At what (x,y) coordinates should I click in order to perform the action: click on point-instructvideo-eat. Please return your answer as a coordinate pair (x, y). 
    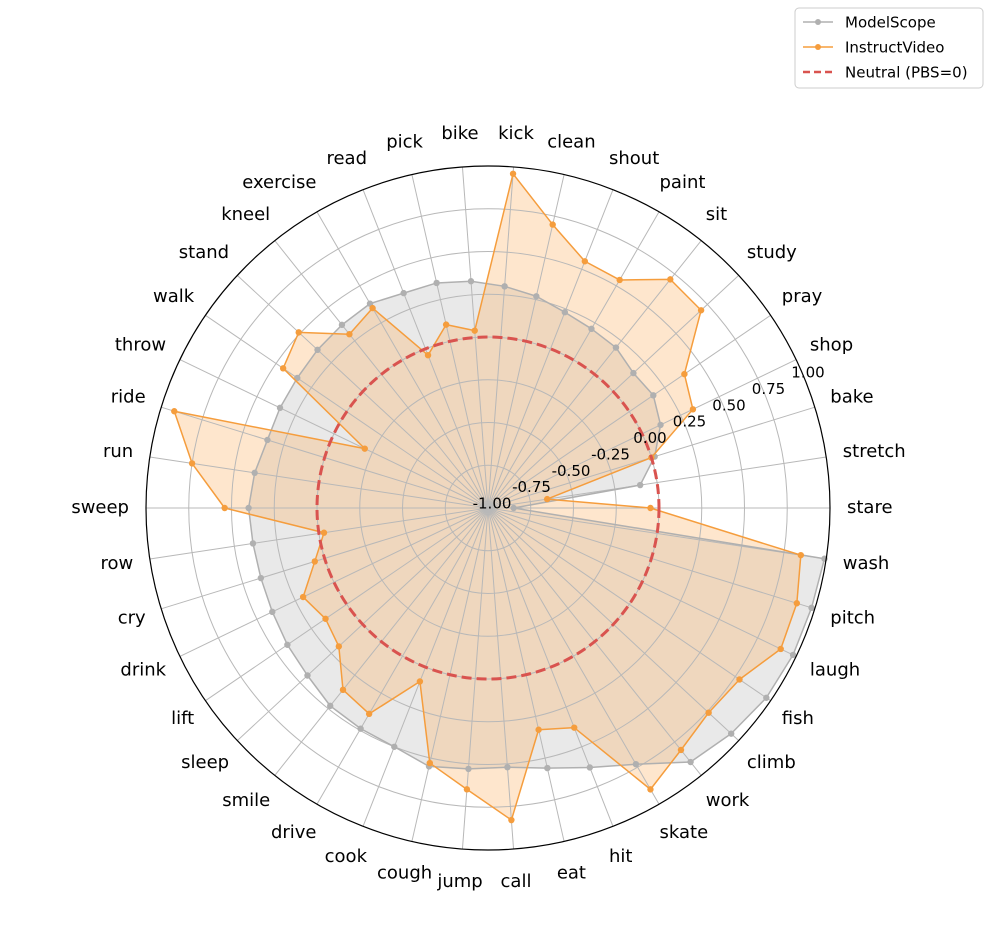
    Looking at the image, I should click on (538, 729).